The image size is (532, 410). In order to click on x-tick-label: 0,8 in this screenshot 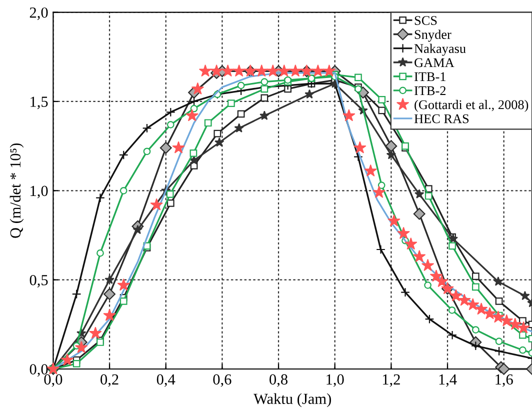, I will do `click(279, 380)`.